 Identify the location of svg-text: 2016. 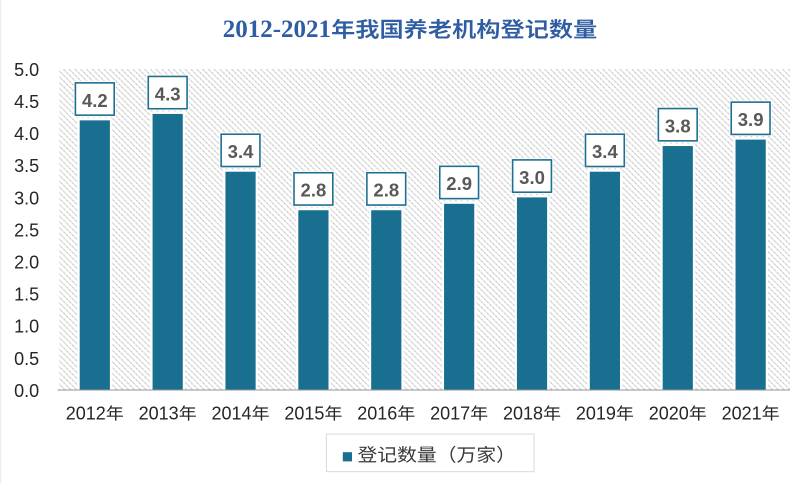
(377, 413).